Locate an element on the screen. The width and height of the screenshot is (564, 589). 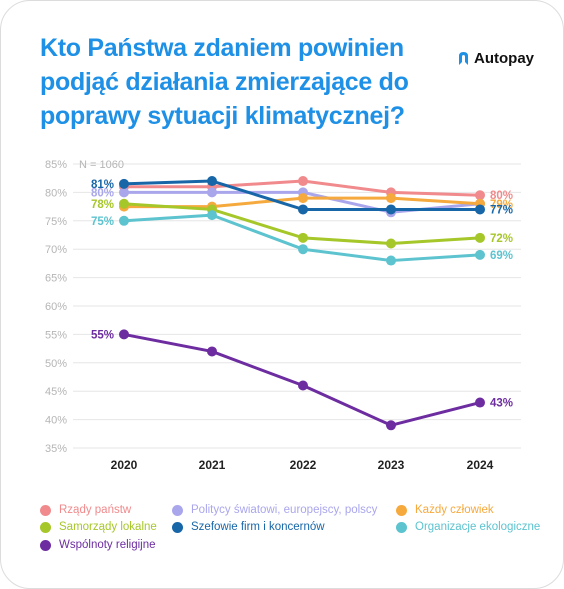
y-tick-label: 75% is located at coordinates (56, 222).